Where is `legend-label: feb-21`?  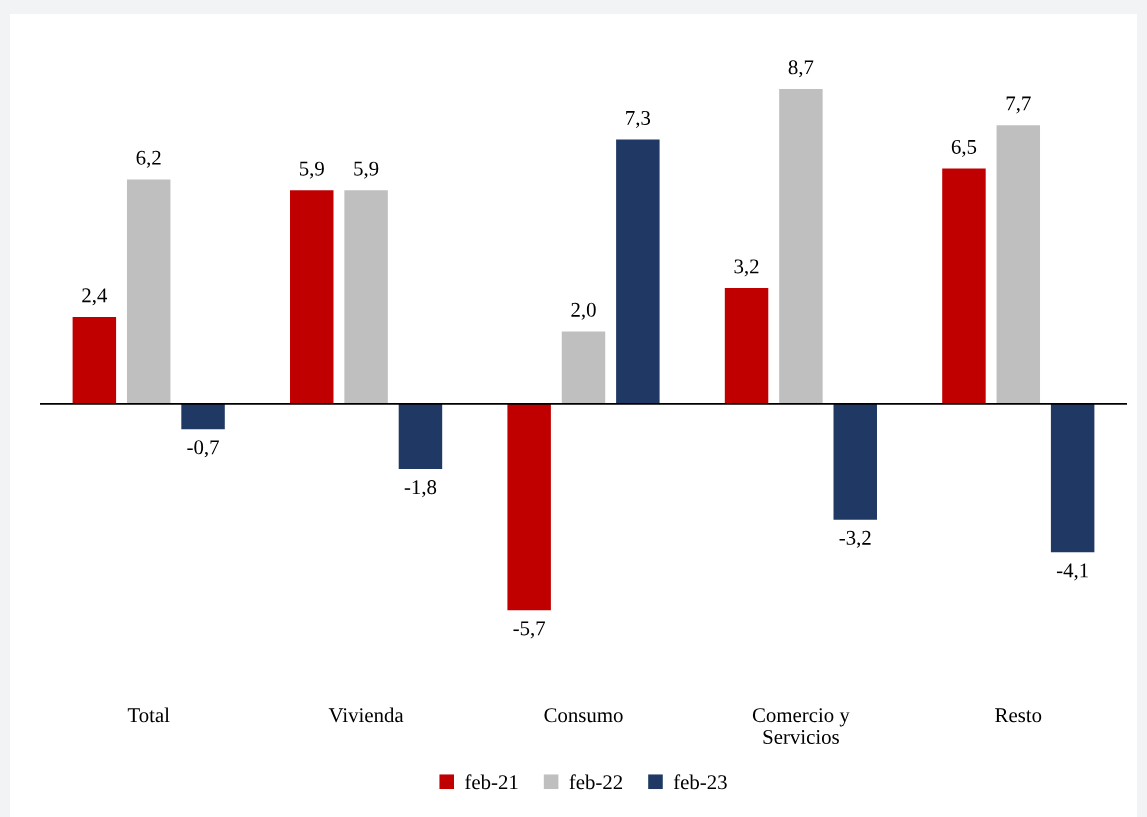
legend-label: feb-21 is located at coordinates (491, 782).